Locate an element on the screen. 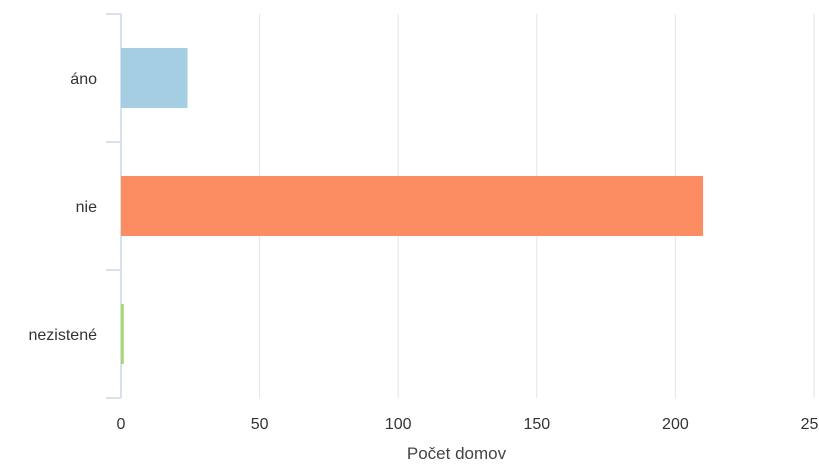 The width and height of the screenshot is (819, 464). x-tick-label: 50 is located at coordinates (260, 424).